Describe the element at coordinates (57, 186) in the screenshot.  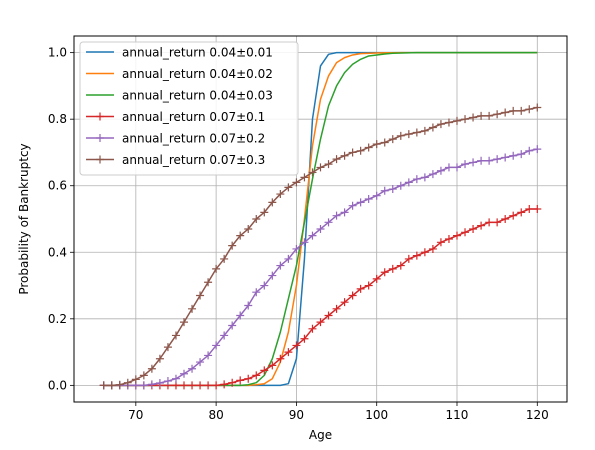
I see `y-tick-label: 0.6` at that location.